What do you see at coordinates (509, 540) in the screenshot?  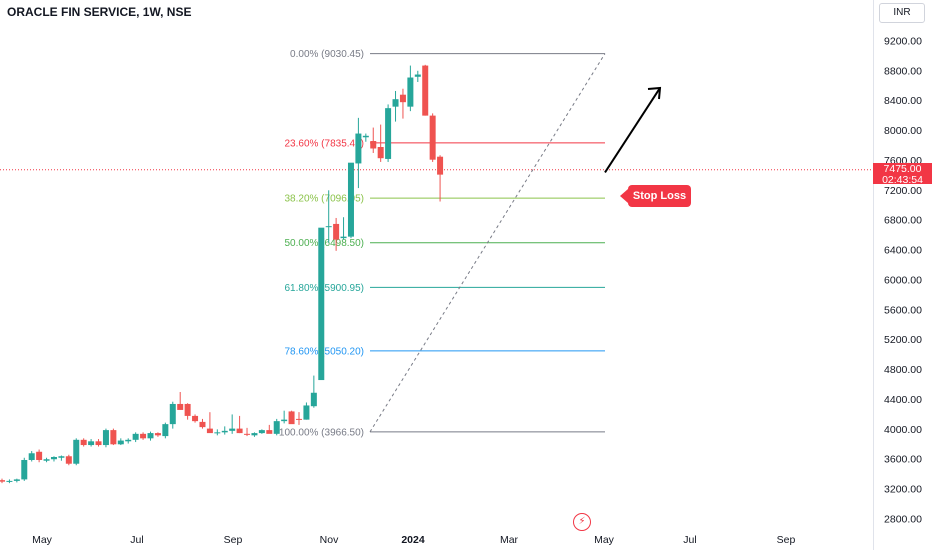 I see `x-tick-label: Mar` at bounding box center [509, 540].